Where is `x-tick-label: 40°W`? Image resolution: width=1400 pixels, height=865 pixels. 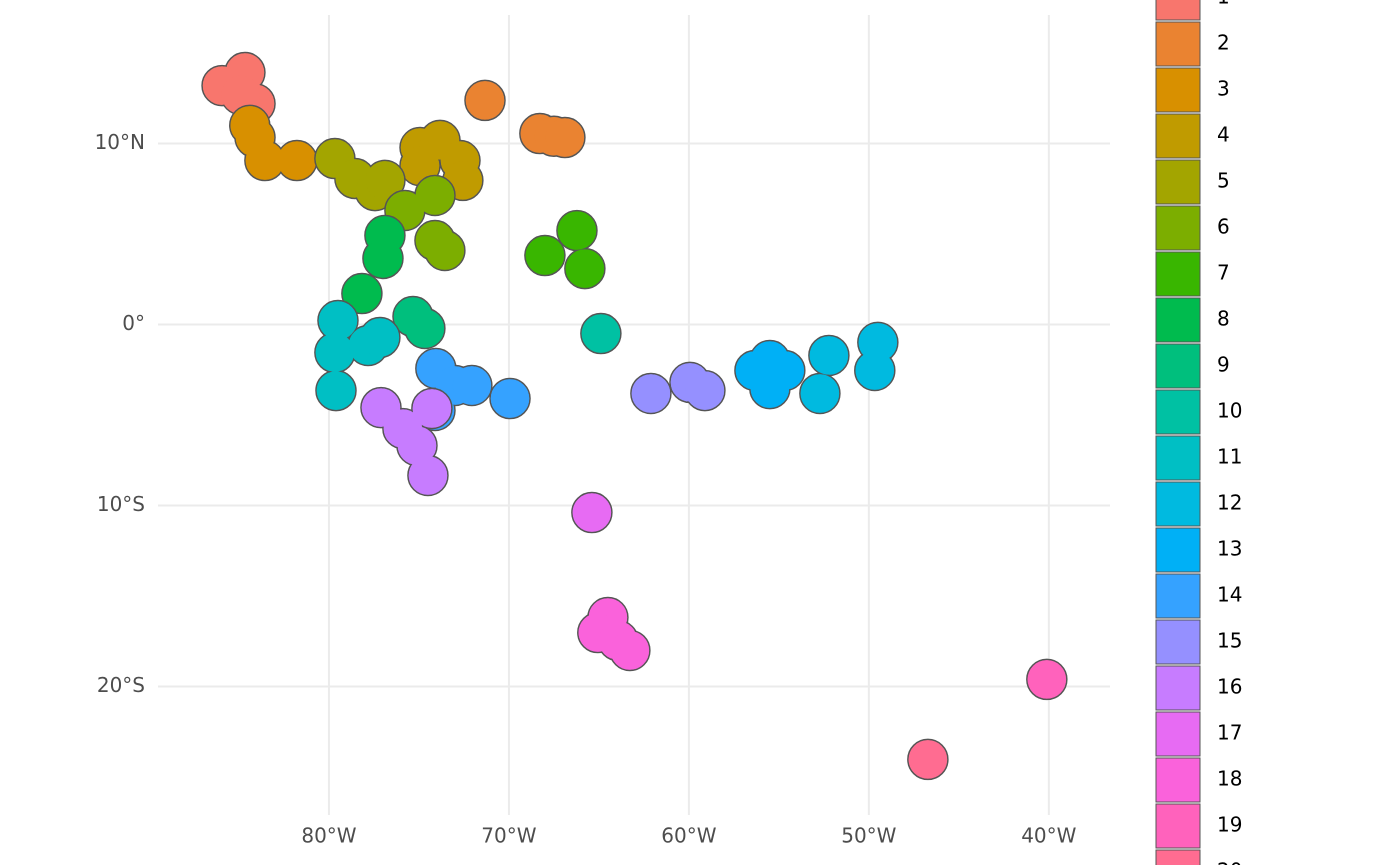 x-tick-label: 40°W is located at coordinates (1048, 836).